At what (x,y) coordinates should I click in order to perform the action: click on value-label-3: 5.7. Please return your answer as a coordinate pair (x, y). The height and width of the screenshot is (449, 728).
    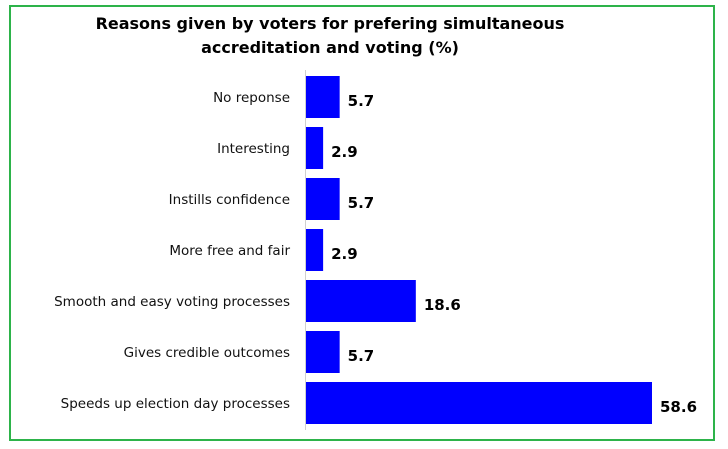
    Looking at the image, I should click on (361, 203).